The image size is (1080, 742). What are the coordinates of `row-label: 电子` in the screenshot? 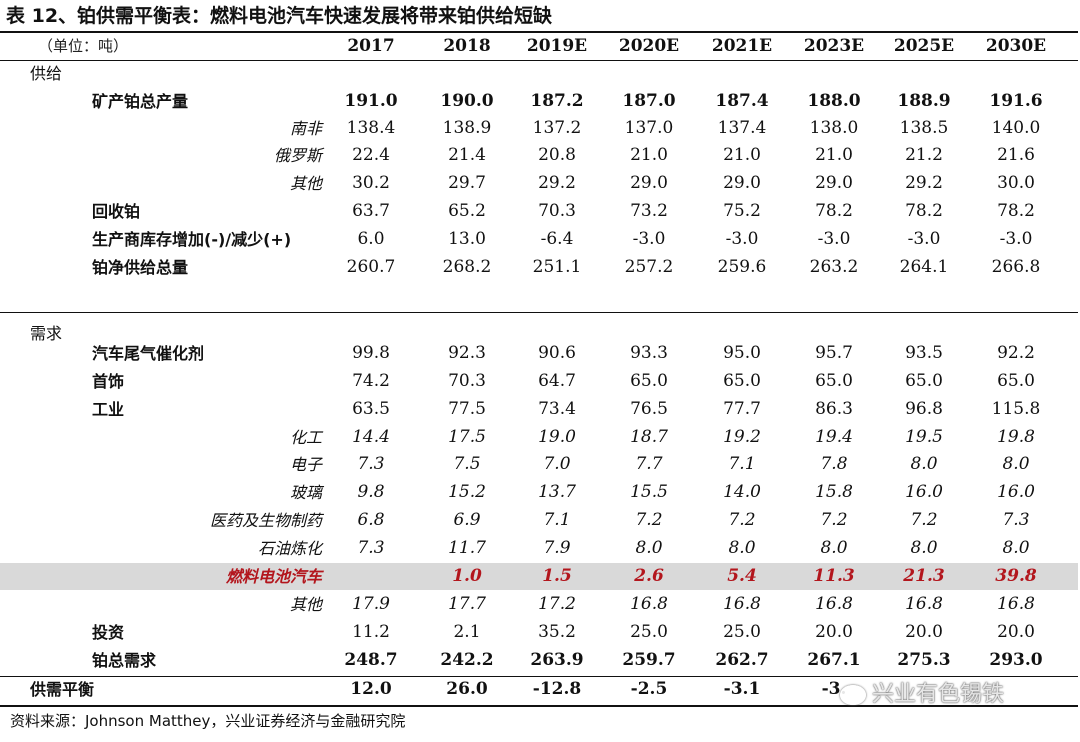 It's located at (305, 464).